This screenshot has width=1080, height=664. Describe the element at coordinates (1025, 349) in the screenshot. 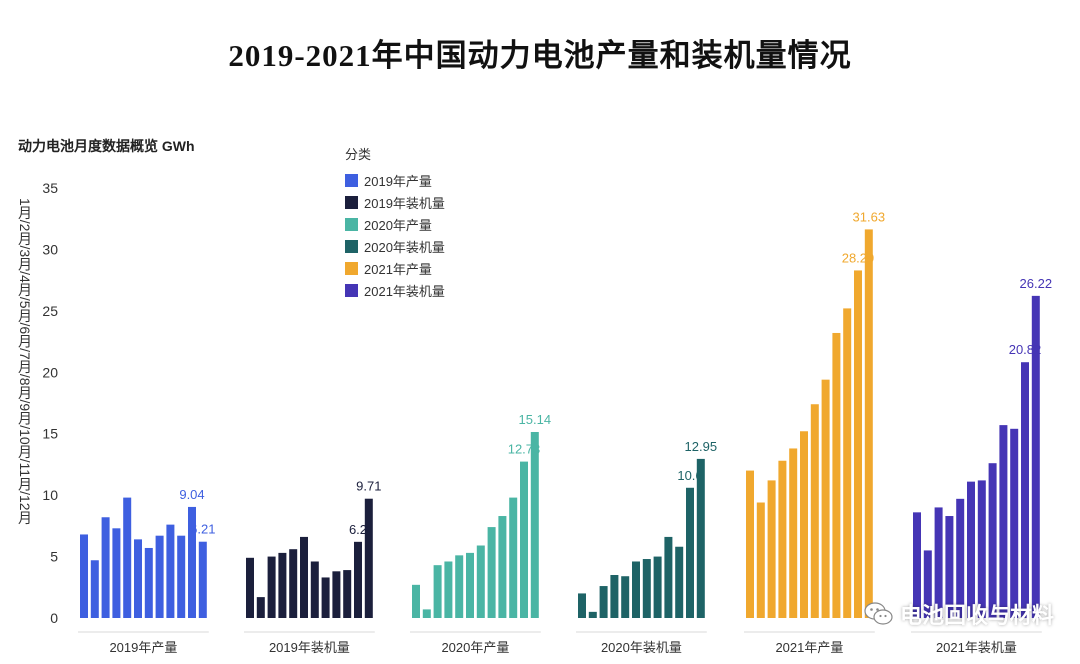

I see `data-label: 20.82` at that location.